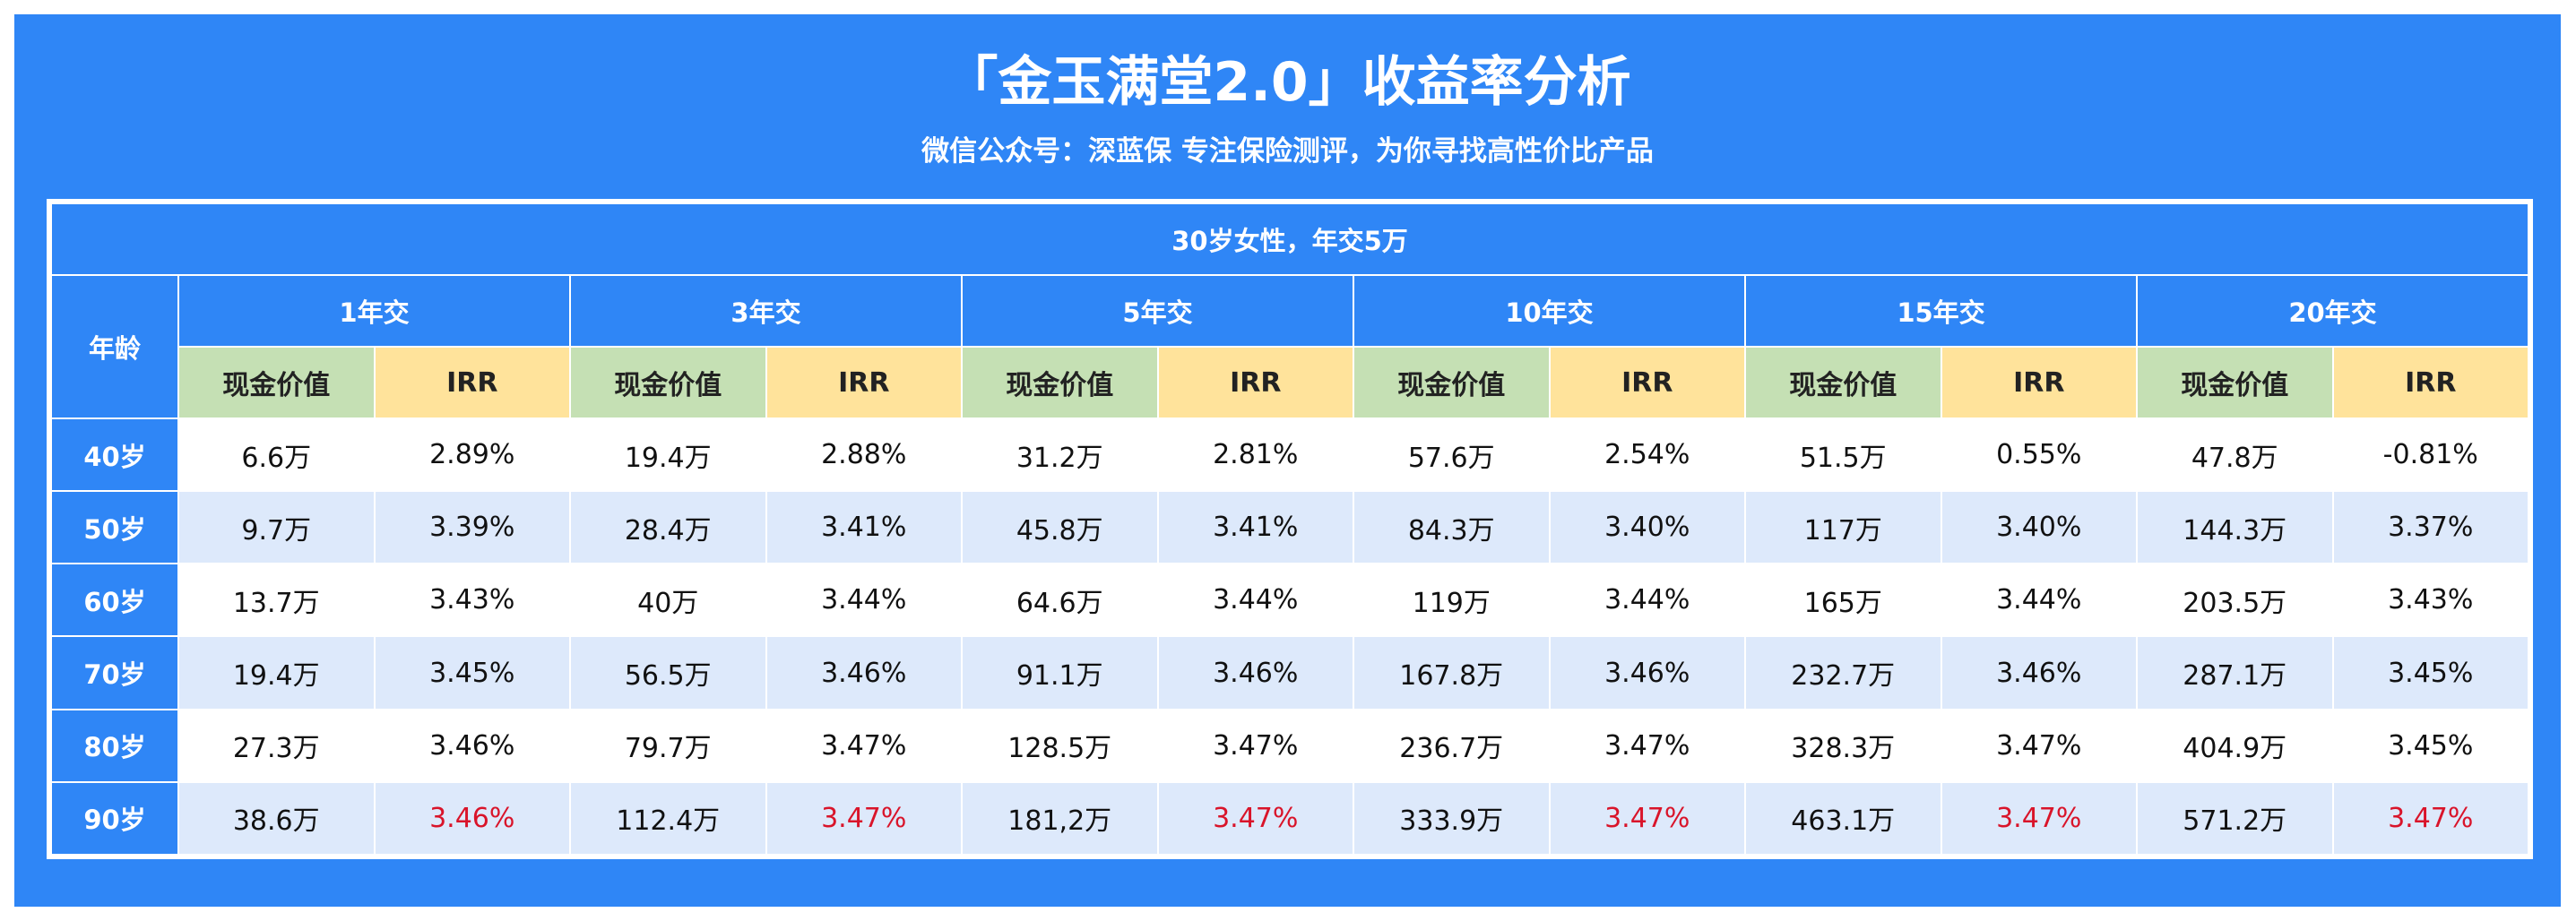  I want to click on irr-cell: 2.88%, so click(864, 455).